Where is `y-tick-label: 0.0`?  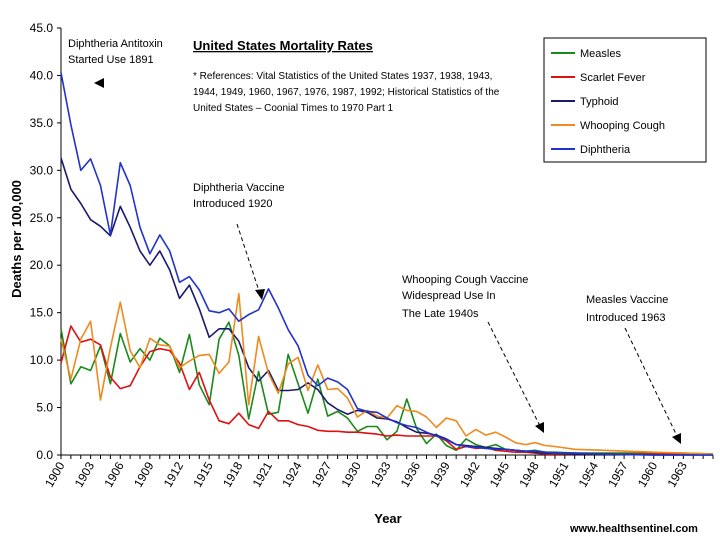 y-tick-label: 0.0 is located at coordinates (44, 455).